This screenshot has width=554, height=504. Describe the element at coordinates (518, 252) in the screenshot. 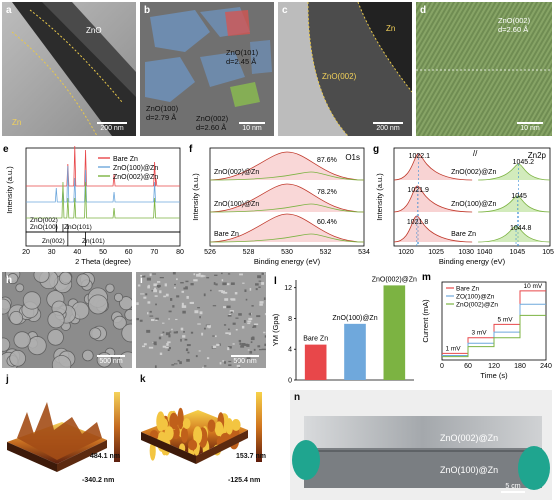

I see `tick-label-g-4: 1045` at that location.